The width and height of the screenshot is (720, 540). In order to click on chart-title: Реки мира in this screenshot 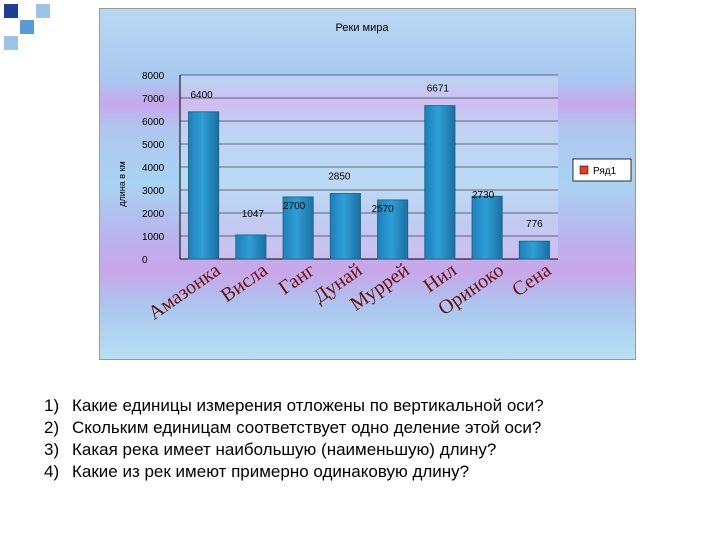, I will do `click(363, 28)`.